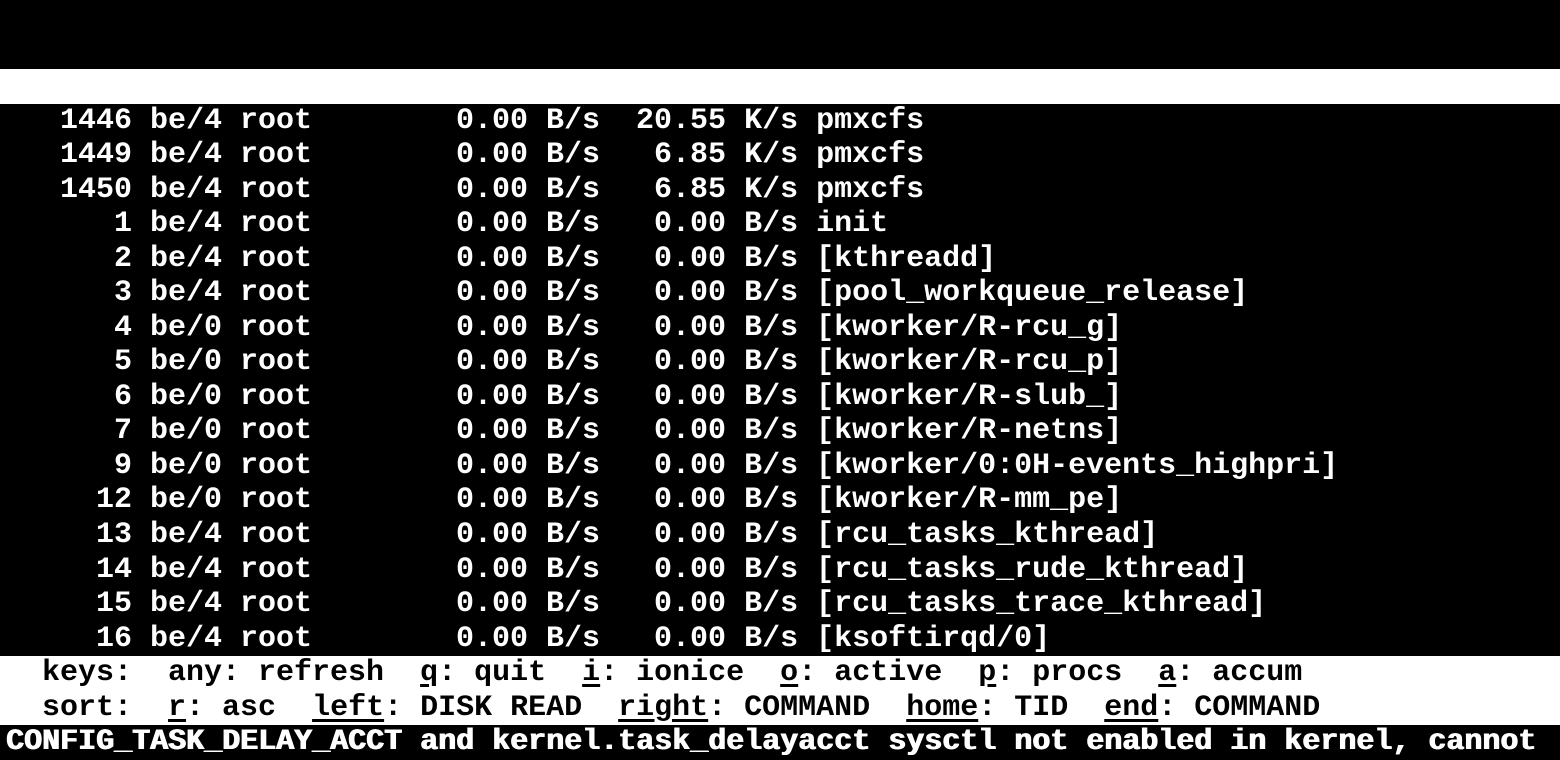 This screenshot has width=1560, height=760. What do you see at coordinates (1077, 465) in the screenshot?
I see `cell-command: [kworker/0:0H-events_highpri]` at bounding box center [1077, 465].